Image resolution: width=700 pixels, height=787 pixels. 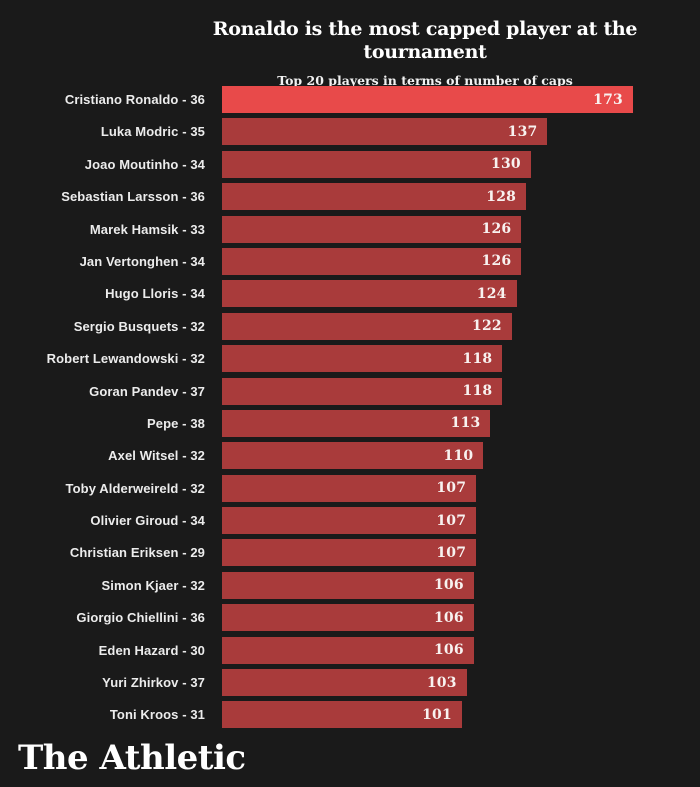 I want to click on chart-row: Yuri Zhirkov - 37 103, so click(x=350, y=683).